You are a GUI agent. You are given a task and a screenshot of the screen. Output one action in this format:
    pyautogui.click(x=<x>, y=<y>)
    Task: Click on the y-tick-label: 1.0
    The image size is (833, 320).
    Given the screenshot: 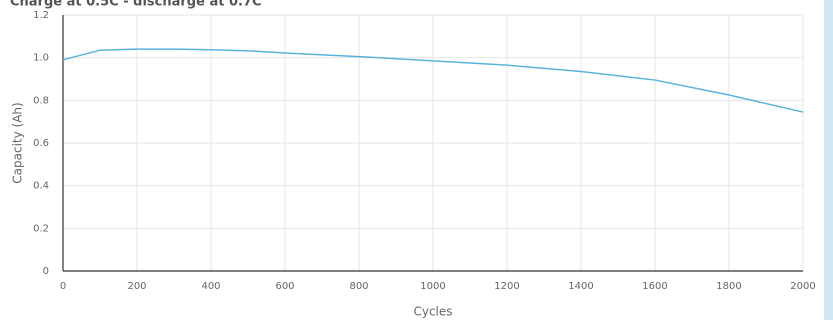 What is the action you would take?
    pyautogui.click(x=41, y=58)
    